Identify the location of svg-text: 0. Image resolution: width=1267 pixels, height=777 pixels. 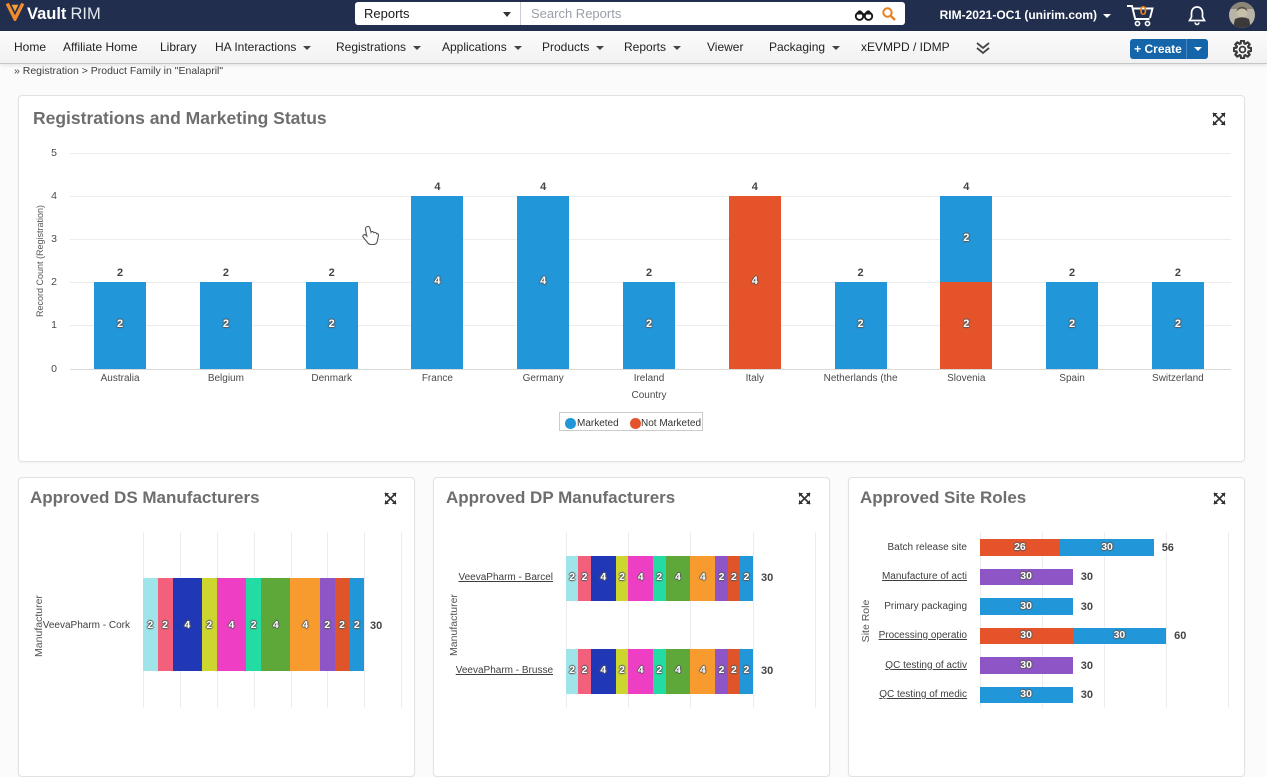
(1143, 11).